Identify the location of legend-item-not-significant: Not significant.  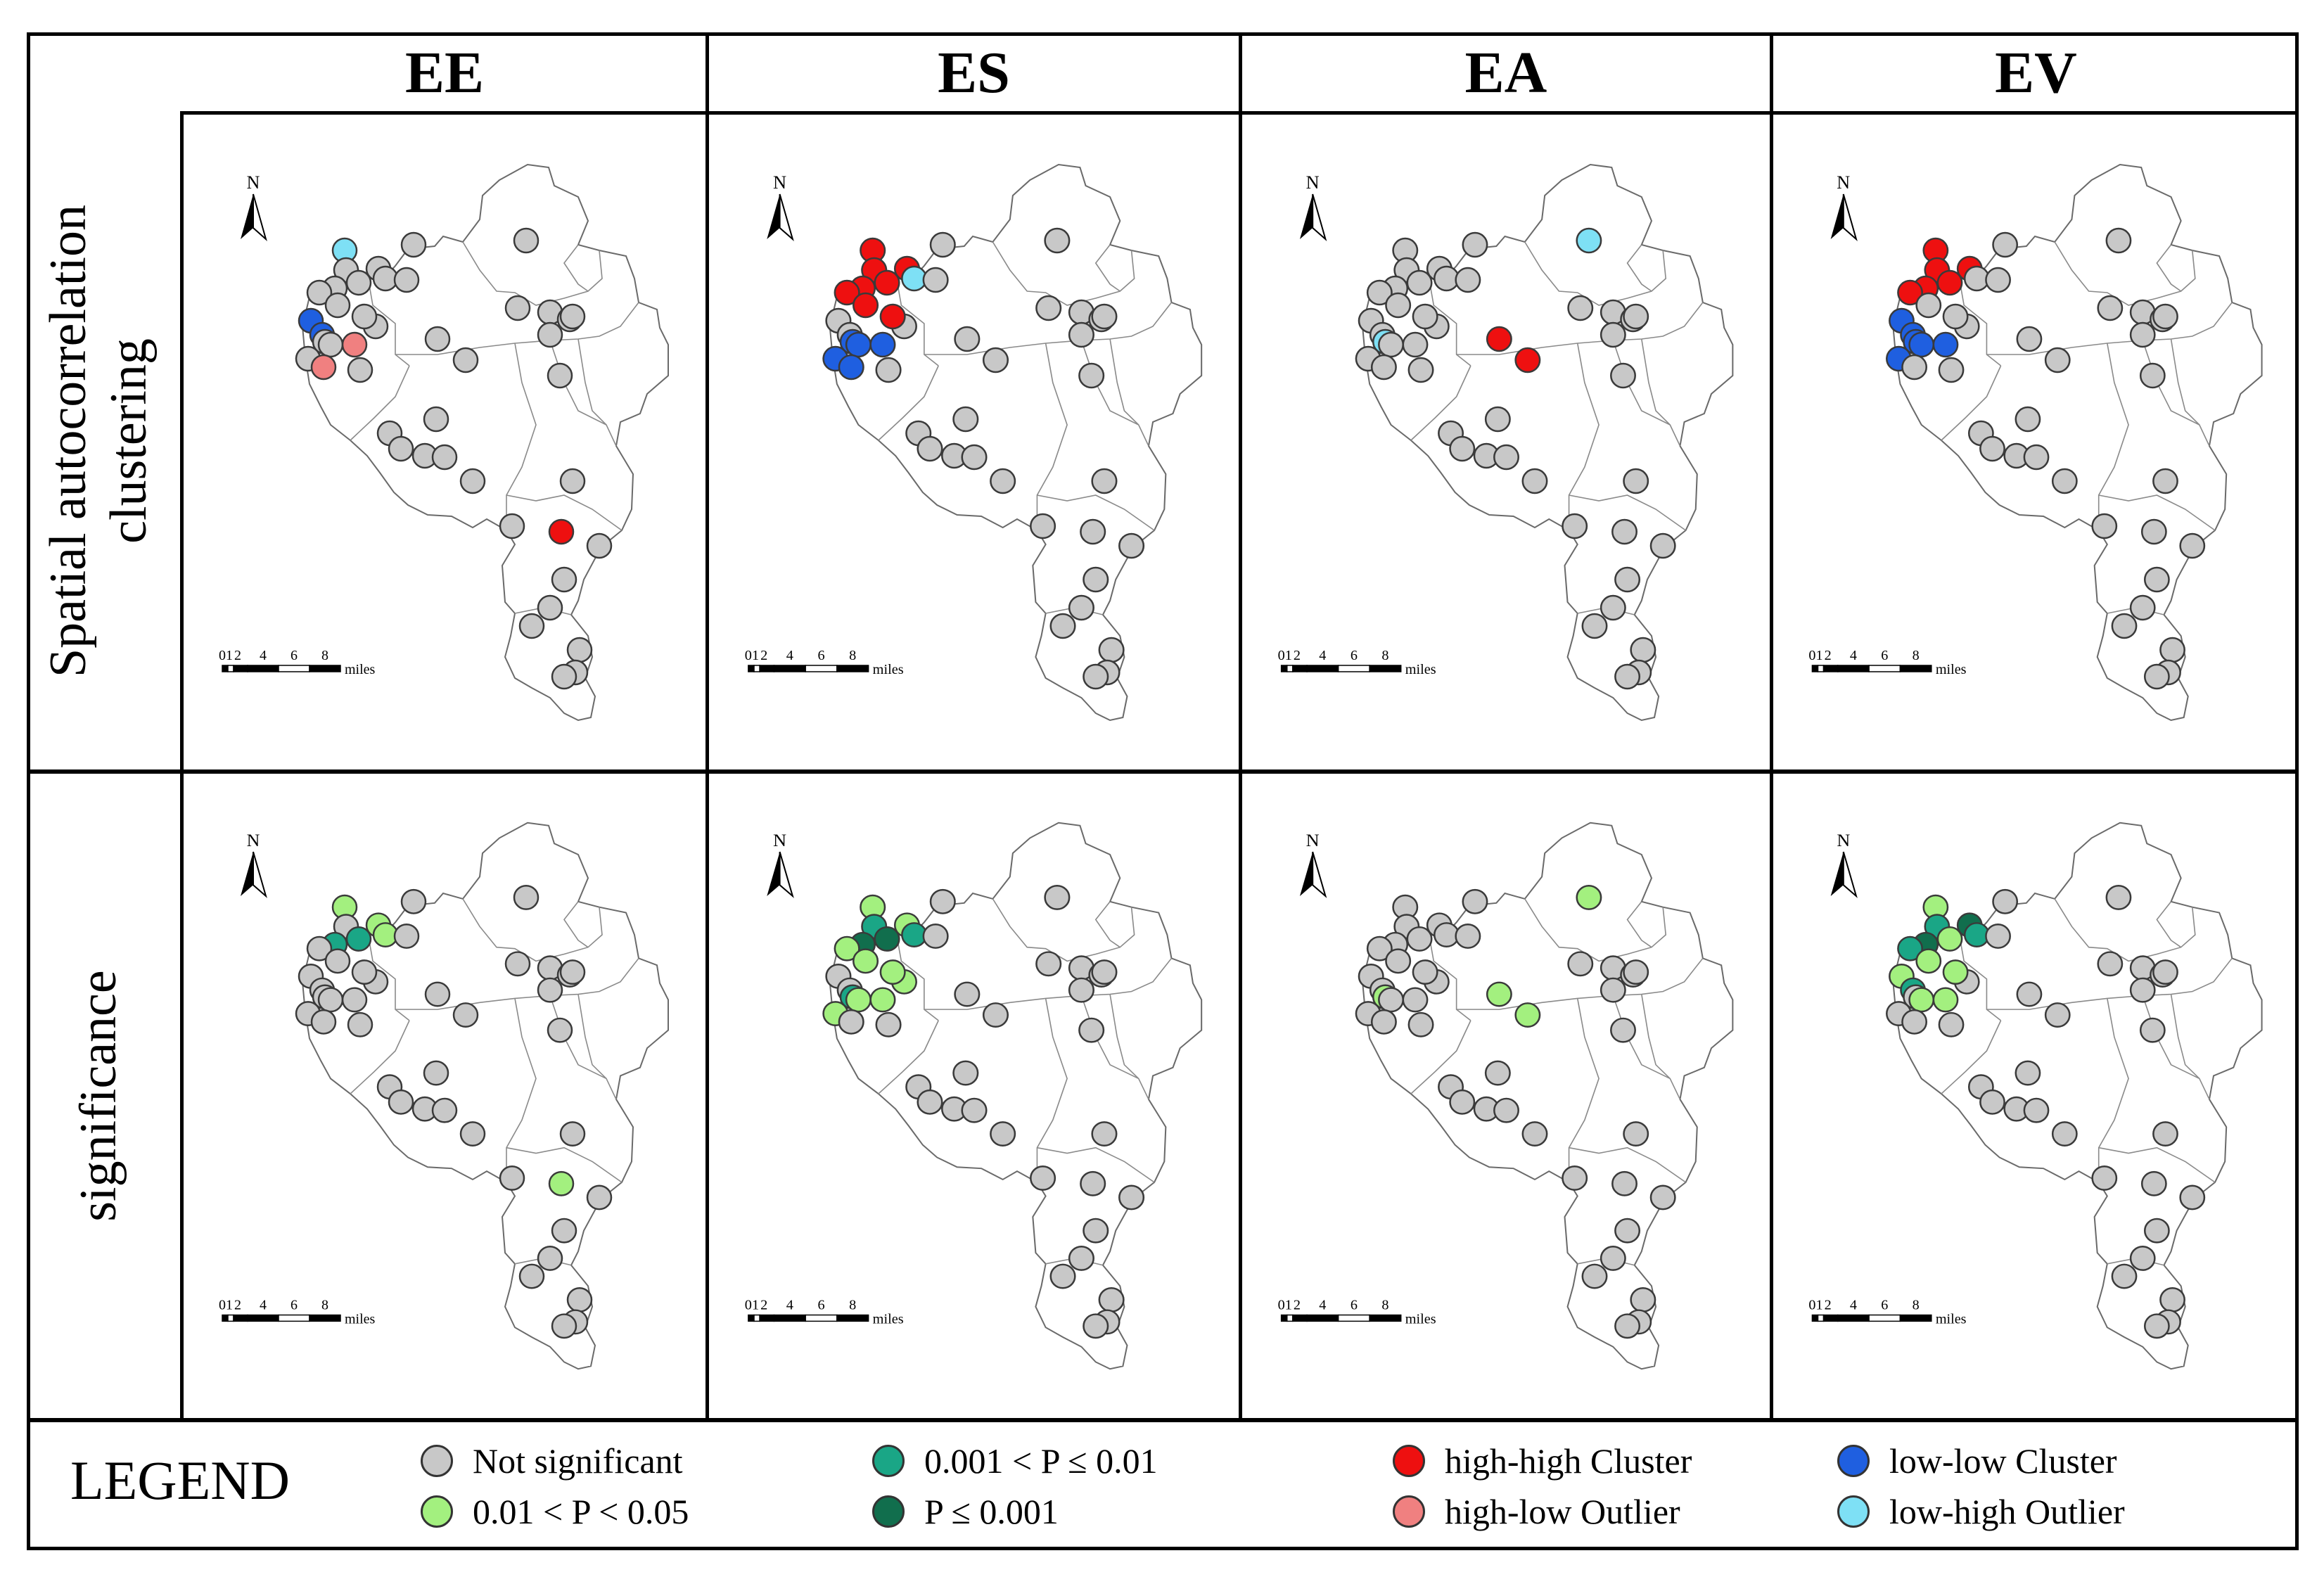
(552, 1461).